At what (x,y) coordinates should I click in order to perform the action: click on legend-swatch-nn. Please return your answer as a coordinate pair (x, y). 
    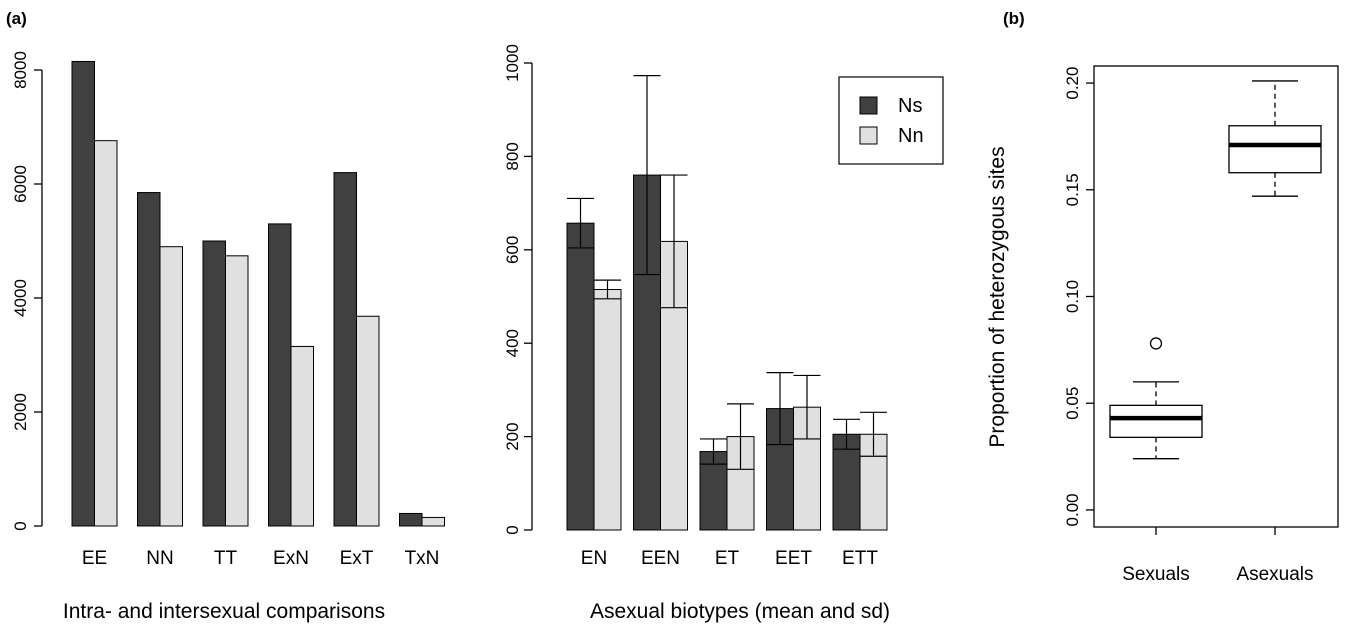
    Looking at the image, I should click on (868, 135).